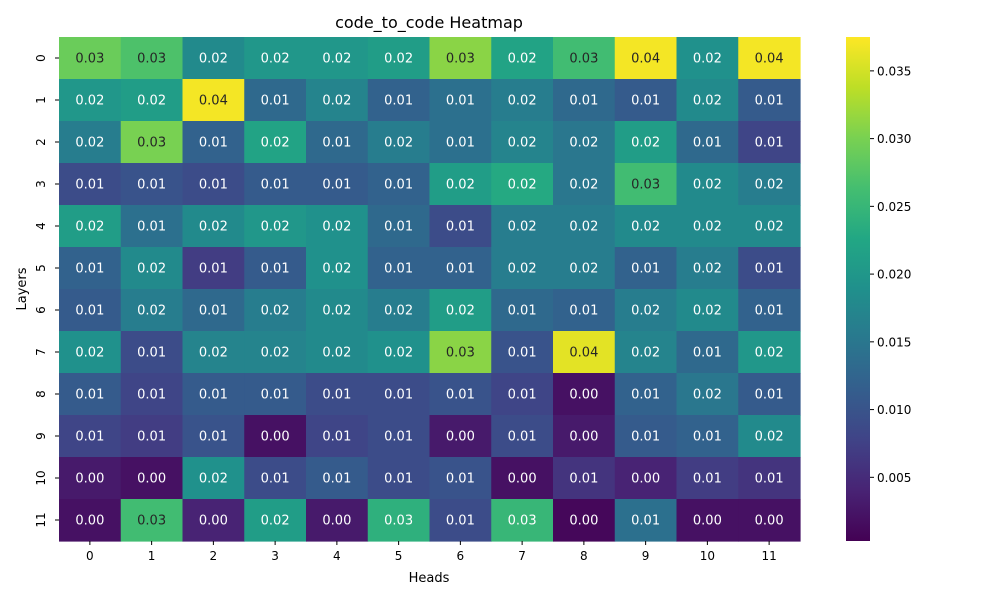 The image size is (1000, 600). I want to click on x-tick-label: 1, so click(152, 556).